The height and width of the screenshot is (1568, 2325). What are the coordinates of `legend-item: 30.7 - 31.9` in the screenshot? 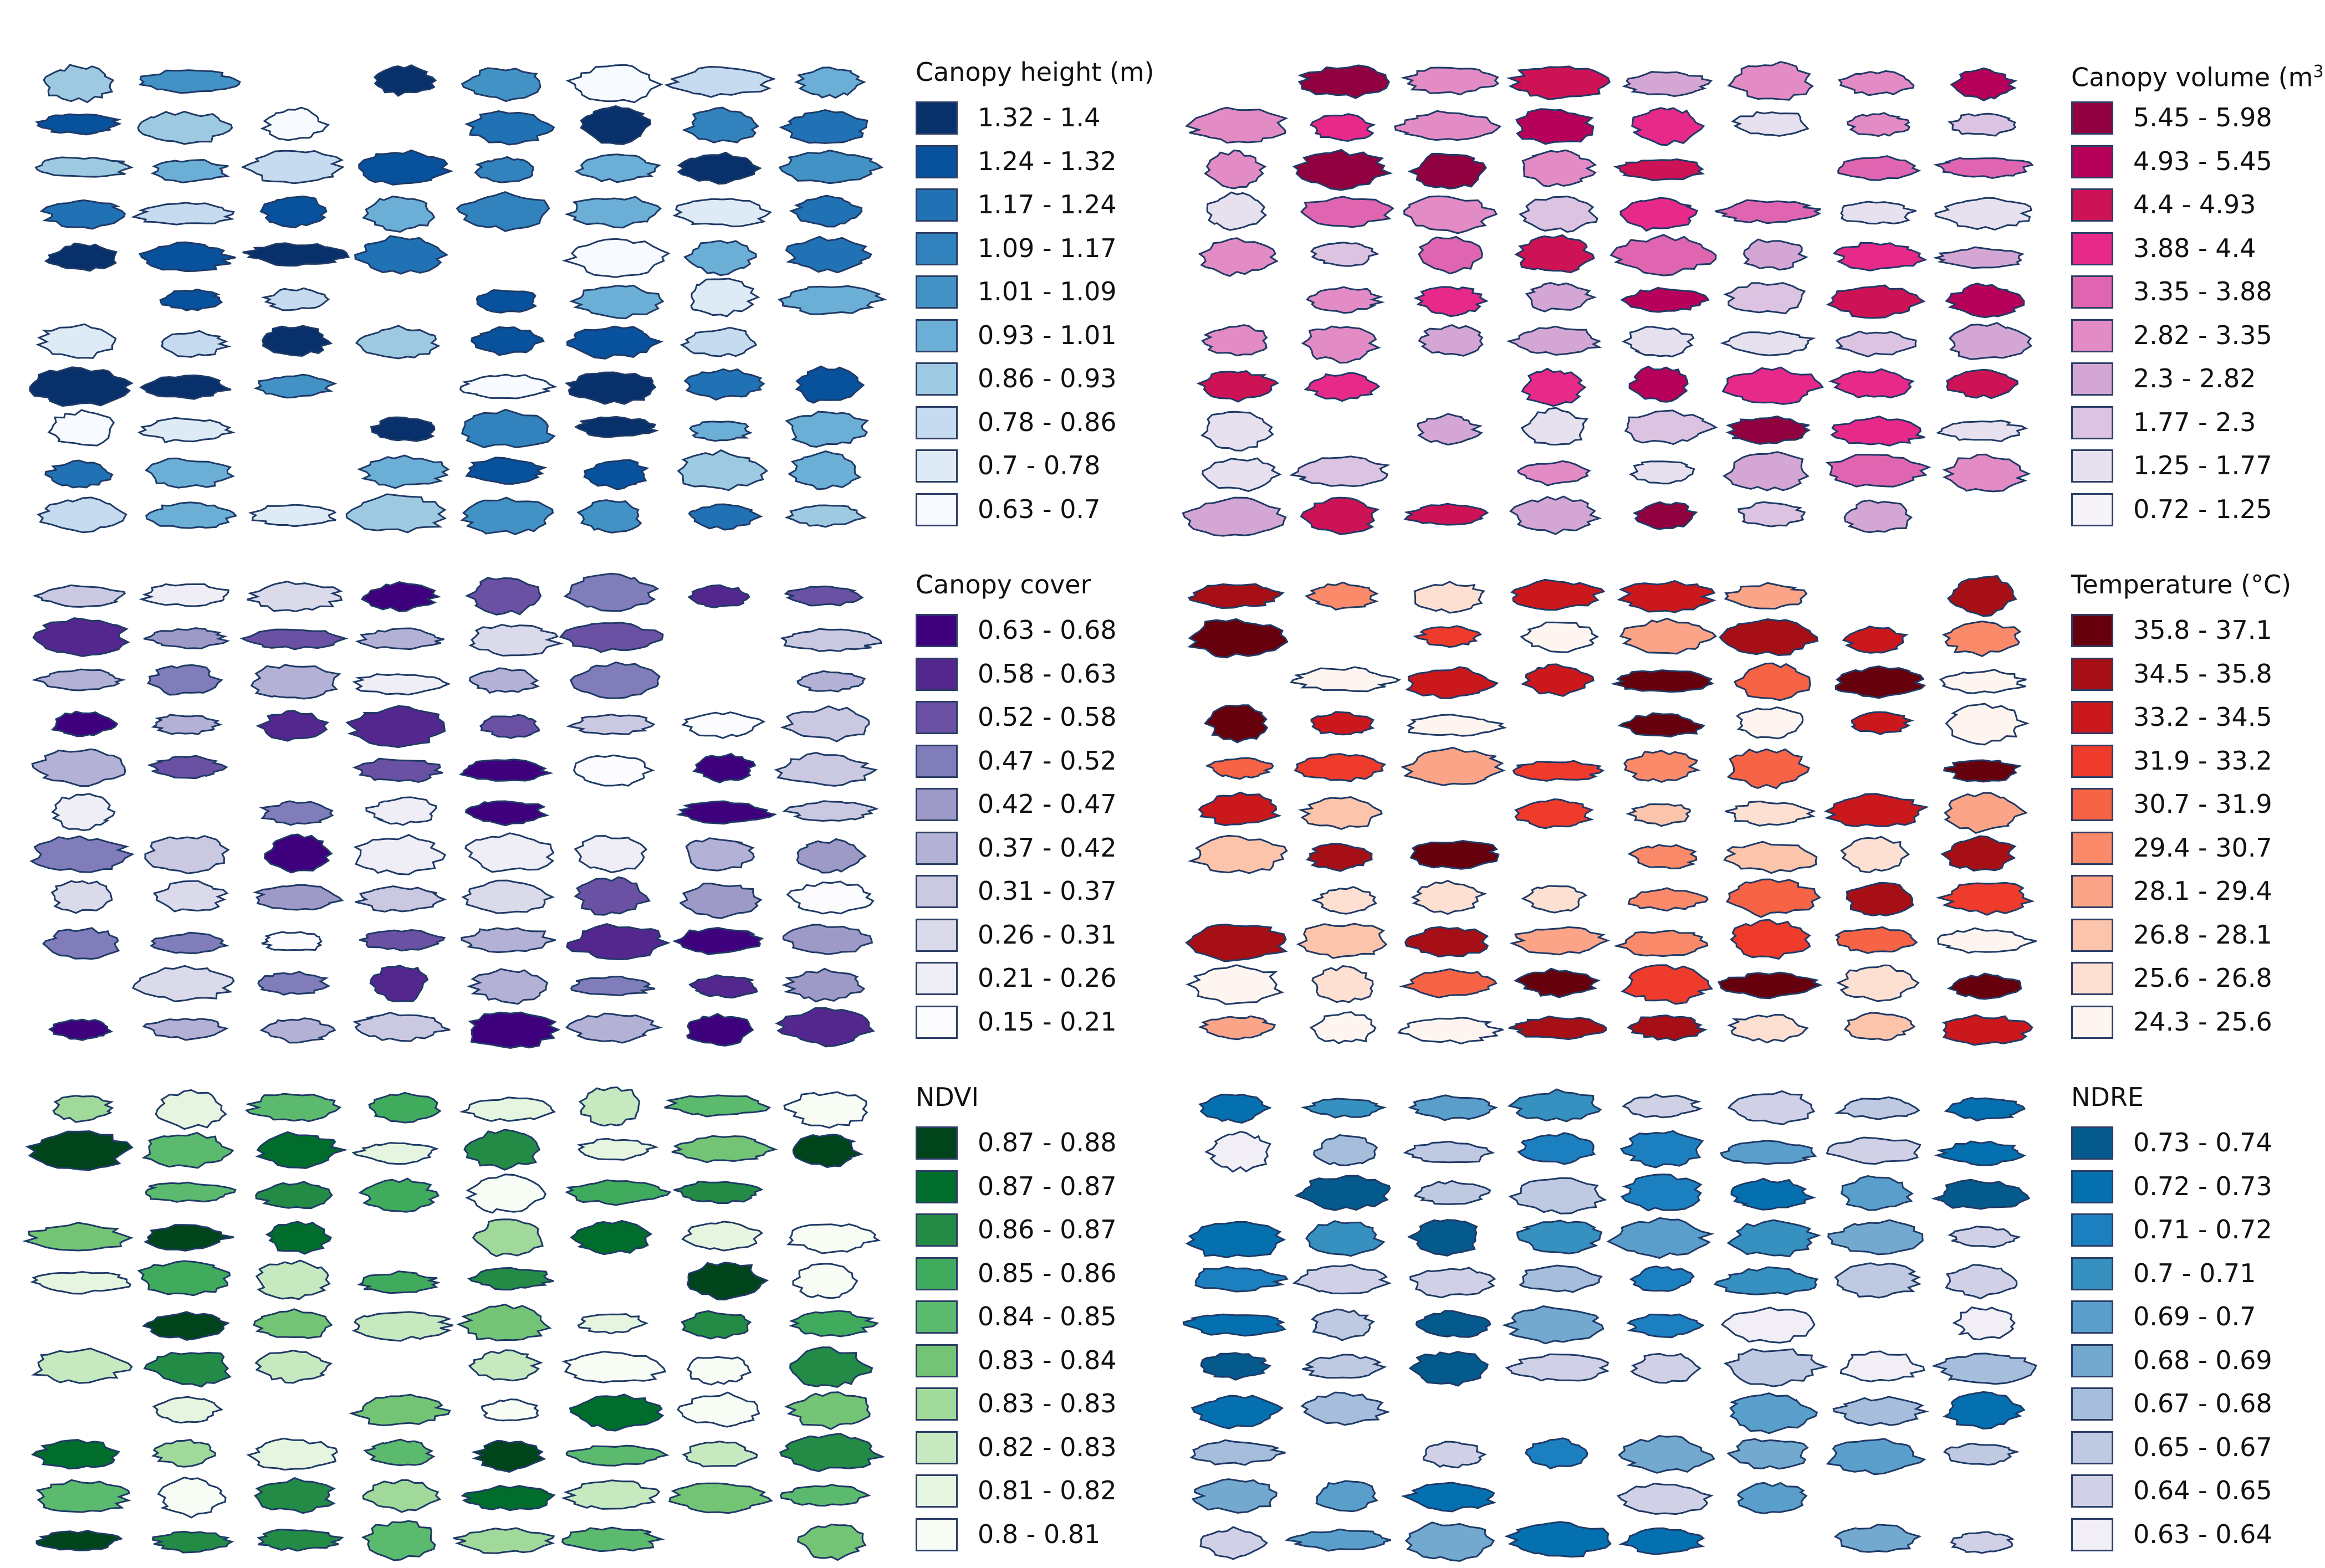 It's located at (2193, 805).